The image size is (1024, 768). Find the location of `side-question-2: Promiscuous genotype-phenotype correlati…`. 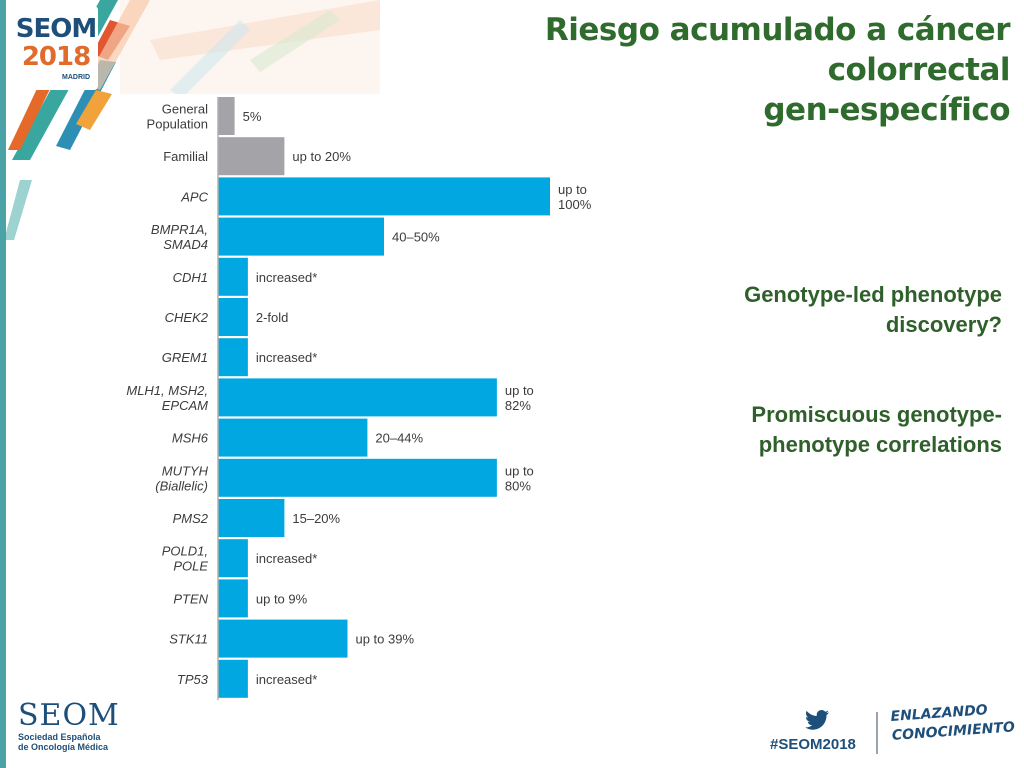

side-question-2: Promiscuous genotype-phenotype correlati… is located at coordinates (876, 429).